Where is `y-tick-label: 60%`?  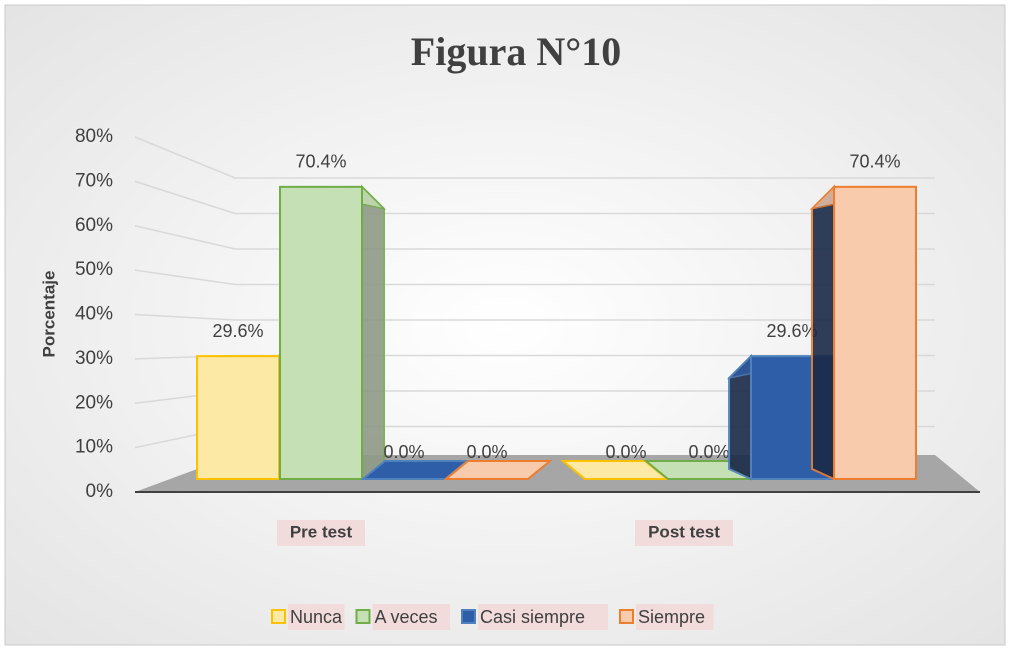 y-tick-label: 60% is located at coordinates (94, 225).